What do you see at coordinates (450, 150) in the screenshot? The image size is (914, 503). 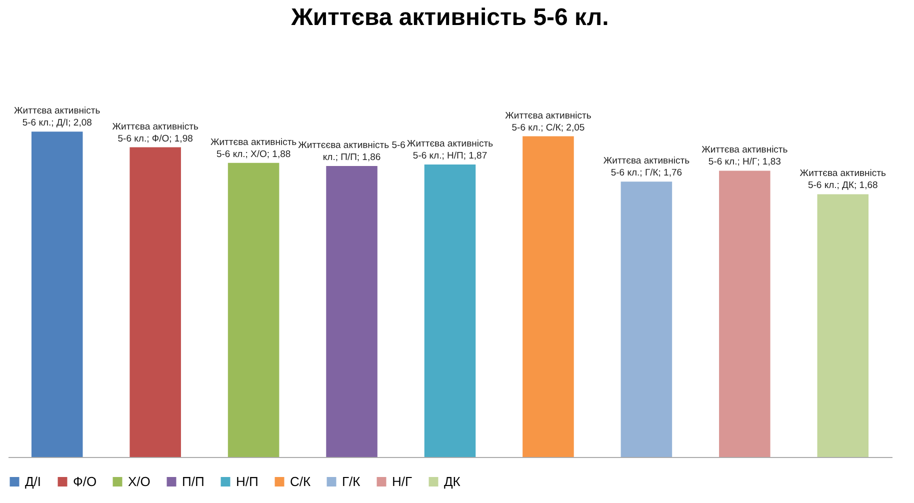 I see `data-label: Життєва активність 5-6 кл.; Н/П; 1,87` at bounding box center [450, 150].